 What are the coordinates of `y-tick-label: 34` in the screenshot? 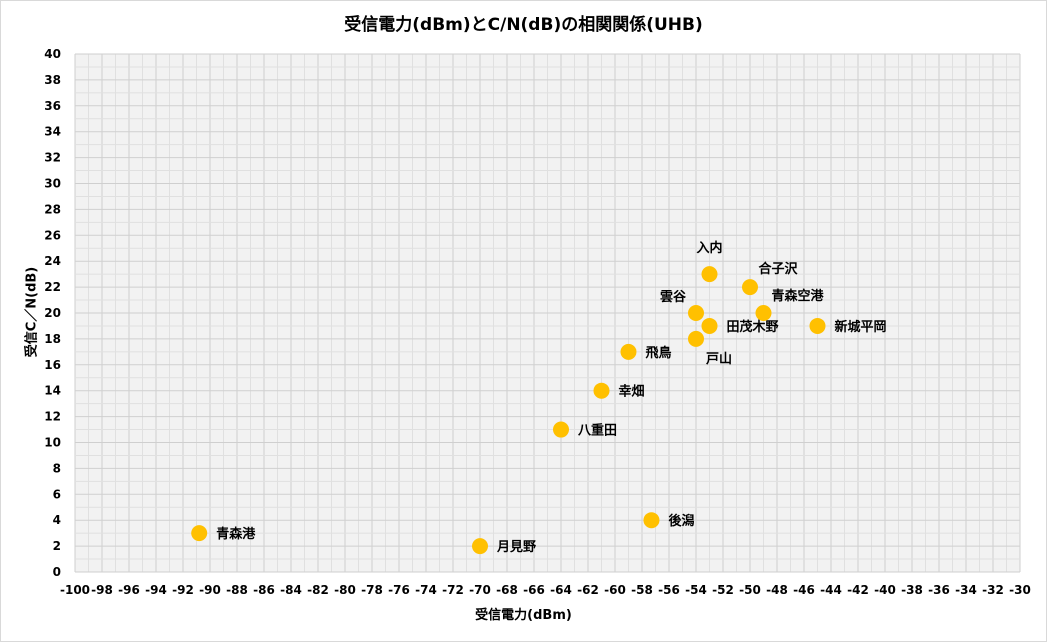 It's located at (52, 132).